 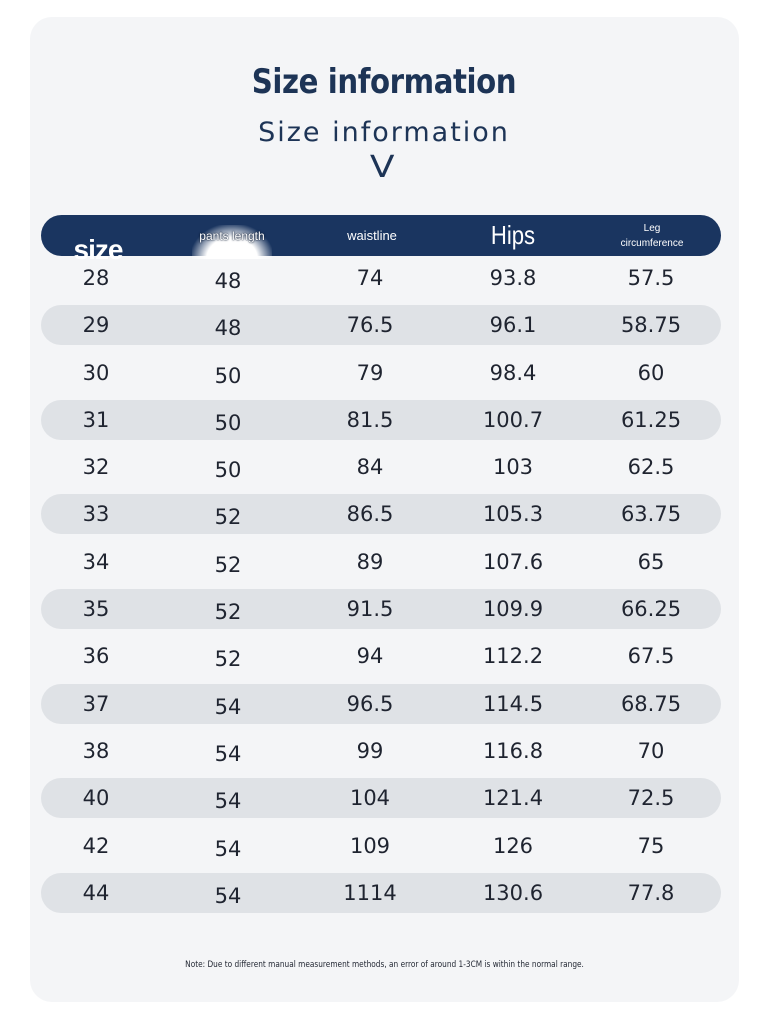 What do you see at coordinates (370, 325) in the screenshot?
I see `cell-waistline: 76.5` at bounding box center [370, 325].